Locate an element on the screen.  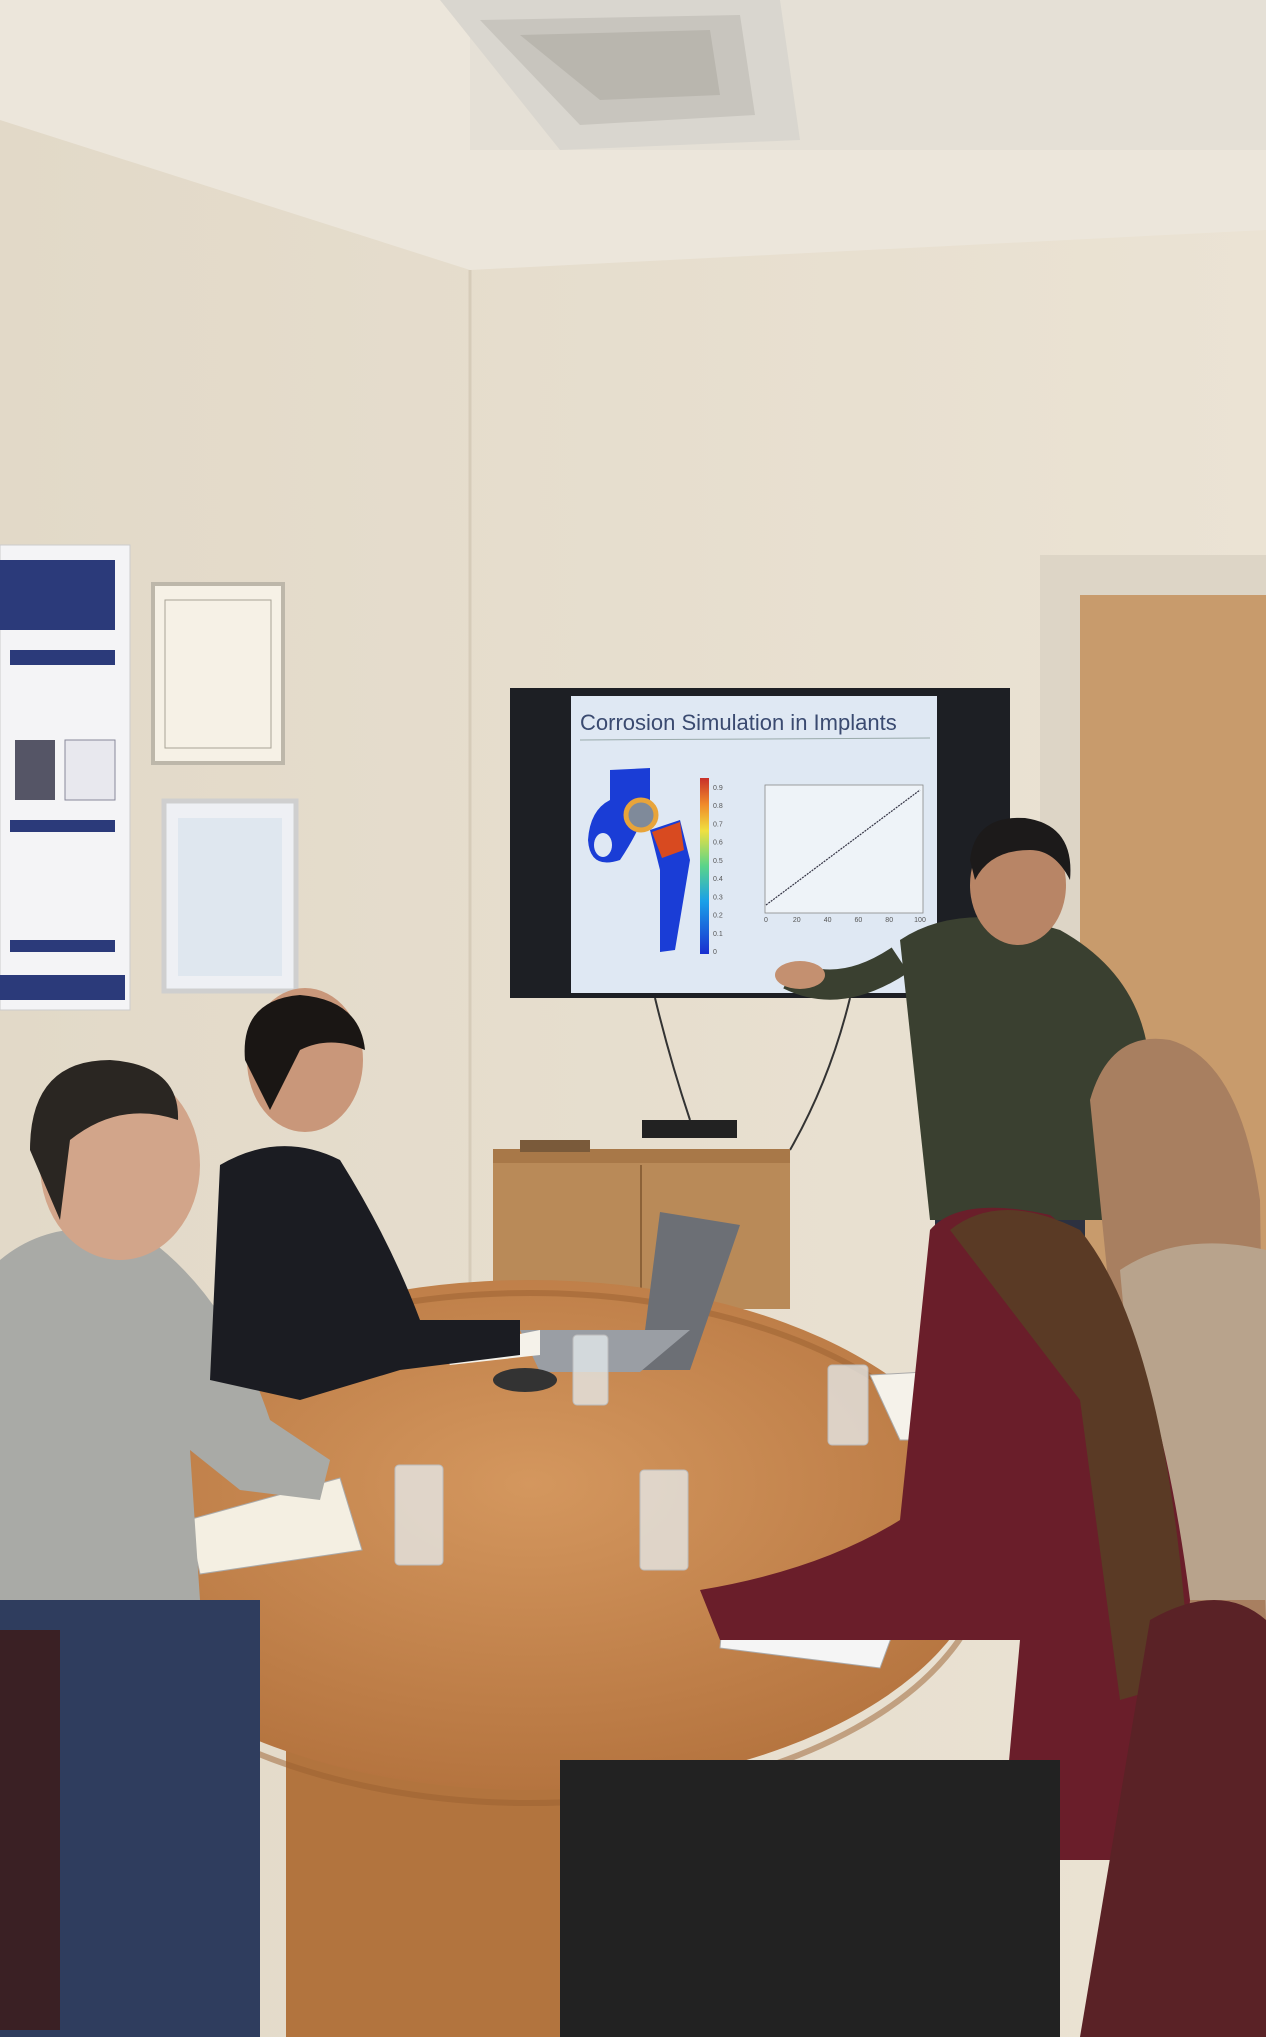
colorbar-tick-label: 0.8 is located at coordinates (718, 806).